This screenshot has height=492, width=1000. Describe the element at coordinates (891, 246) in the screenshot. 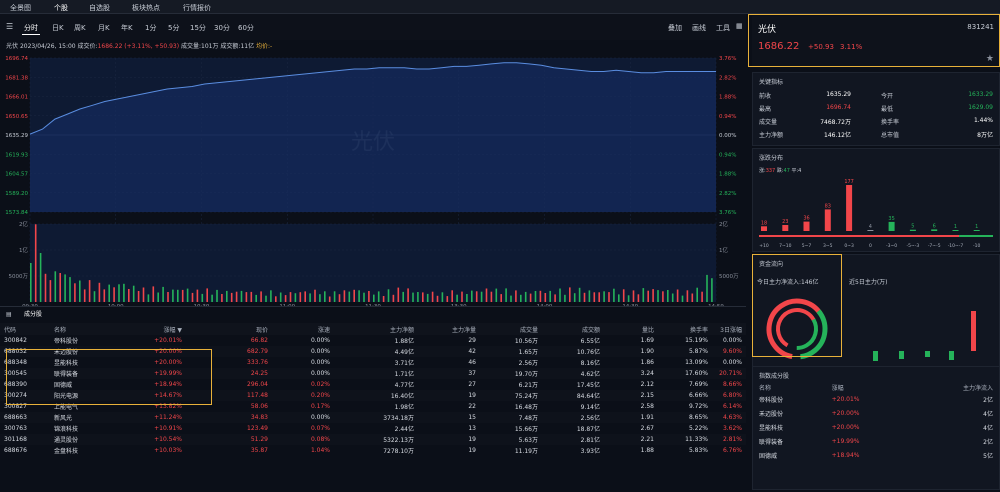

I see `distribution-bar-label: -3~0` at that location.